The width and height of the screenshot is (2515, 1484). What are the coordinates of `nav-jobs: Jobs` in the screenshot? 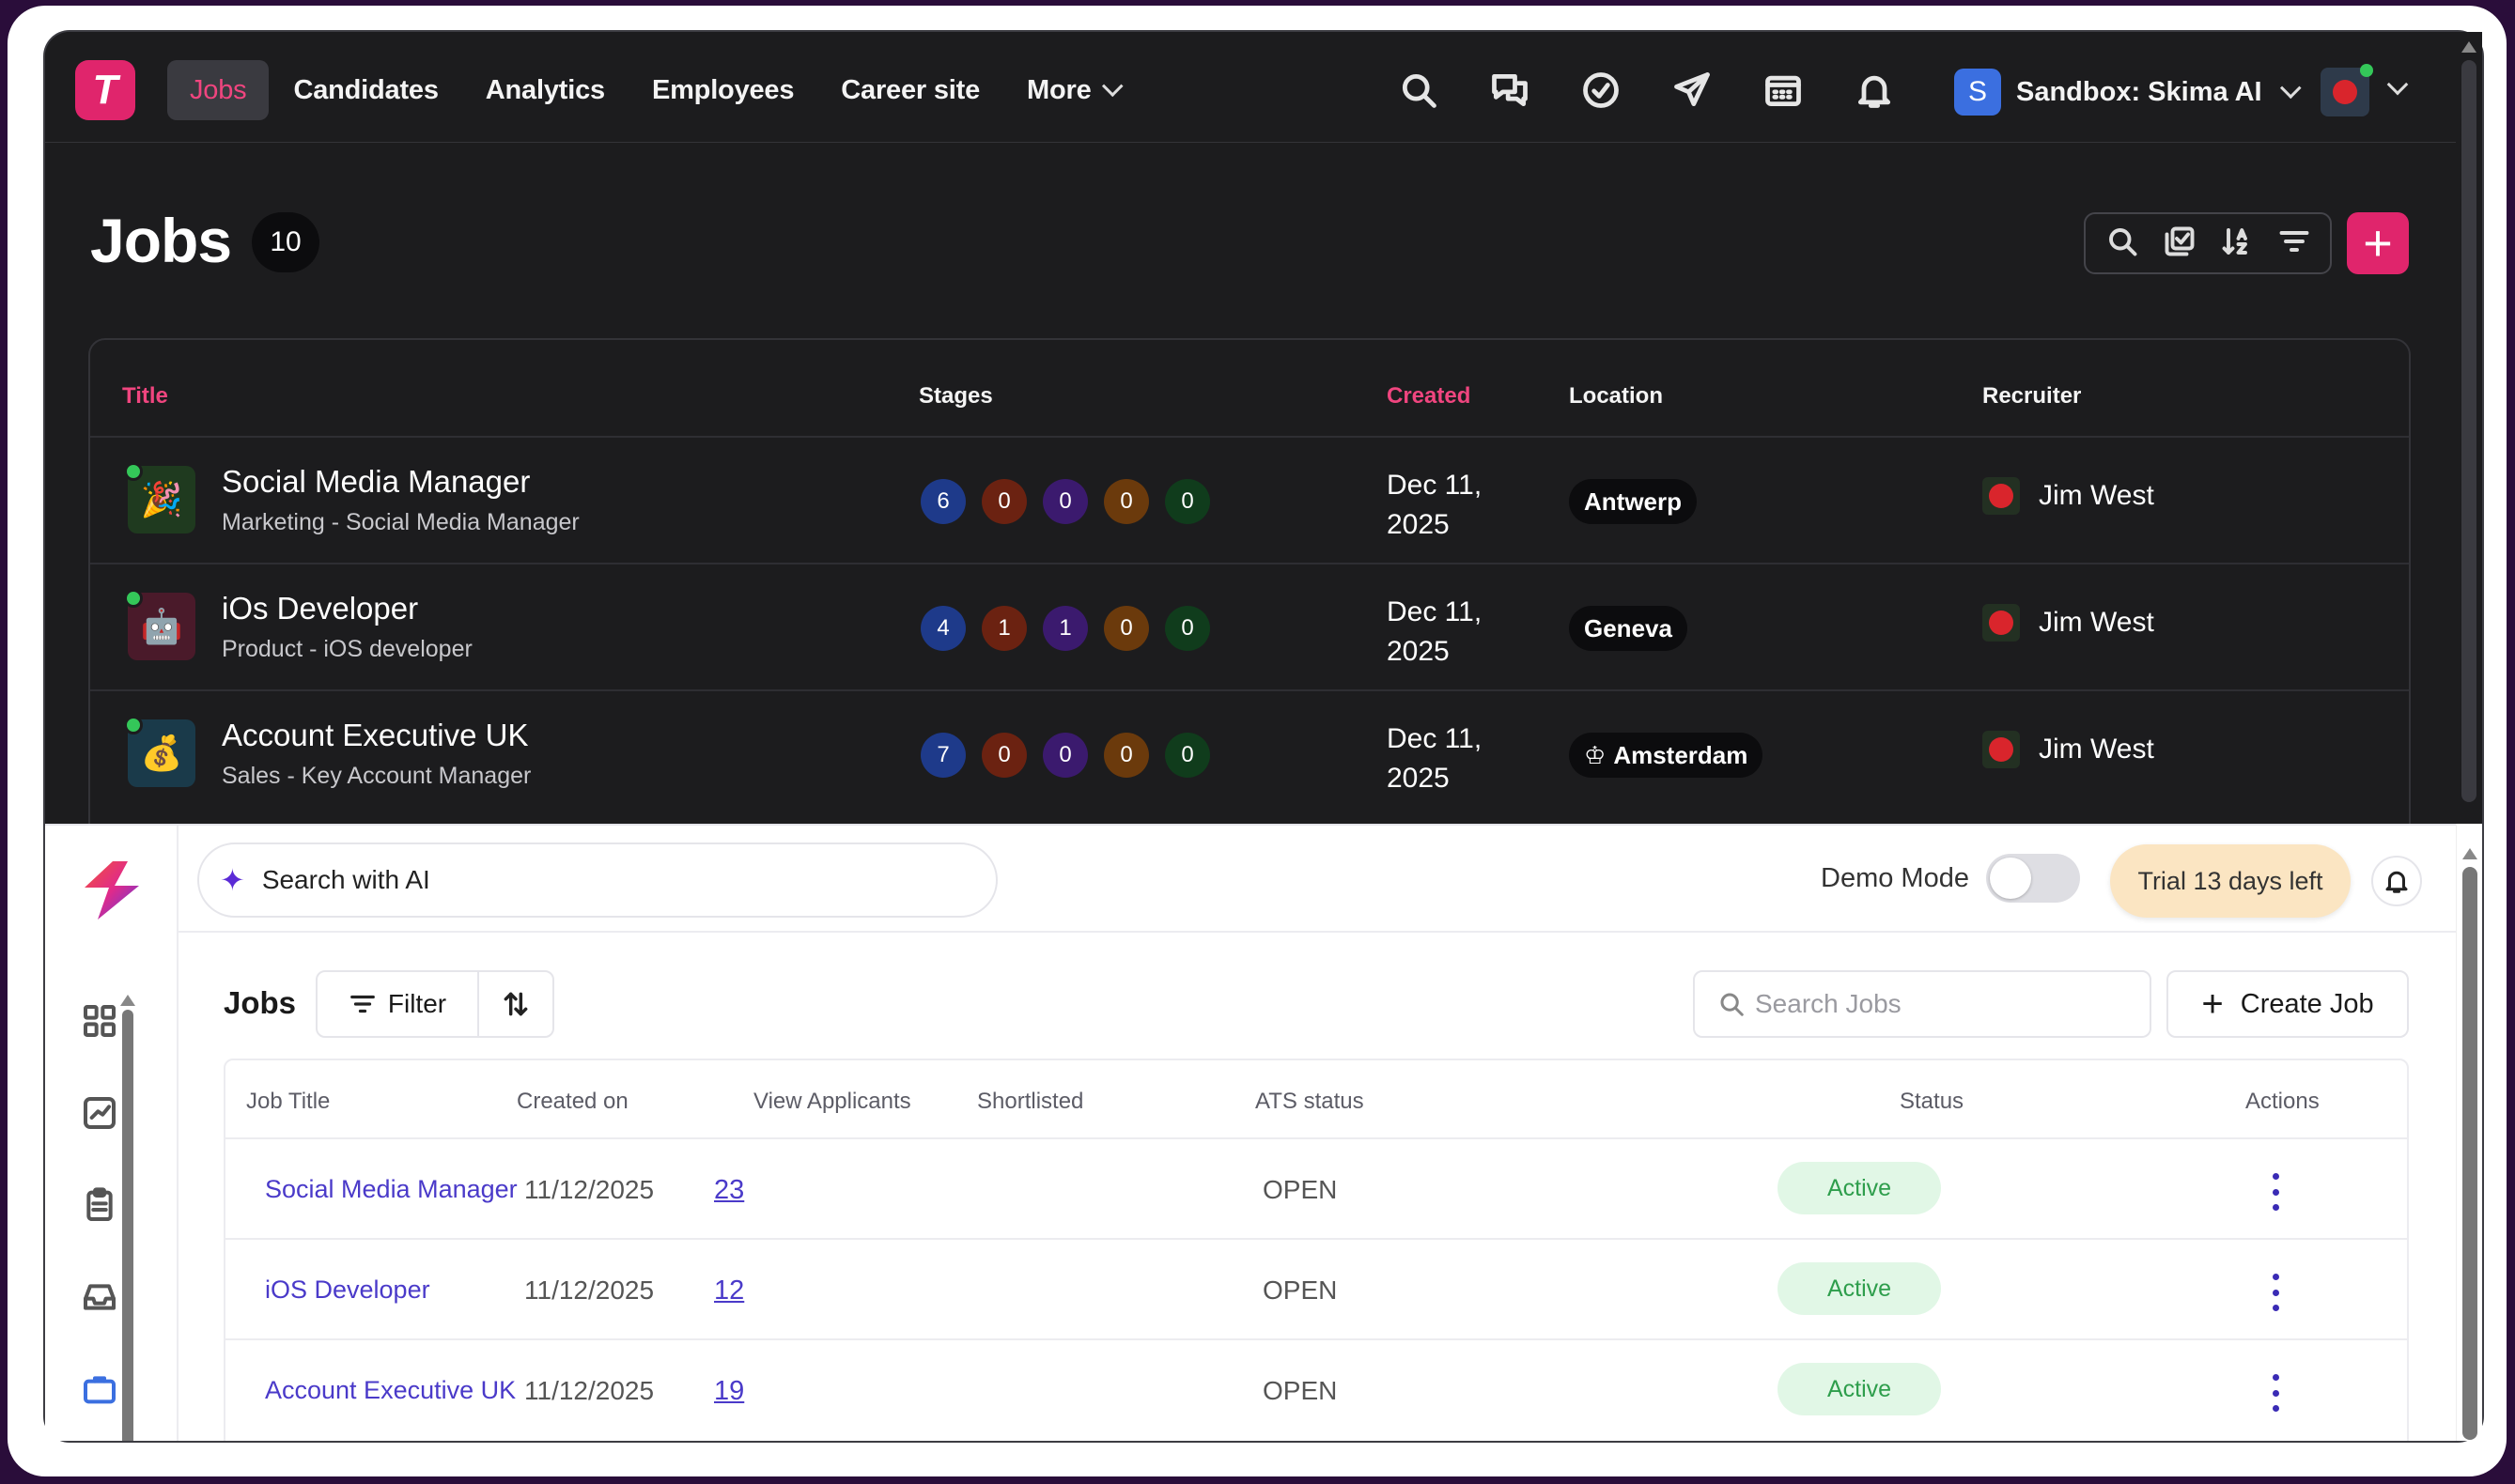 It's located at (218, 90).